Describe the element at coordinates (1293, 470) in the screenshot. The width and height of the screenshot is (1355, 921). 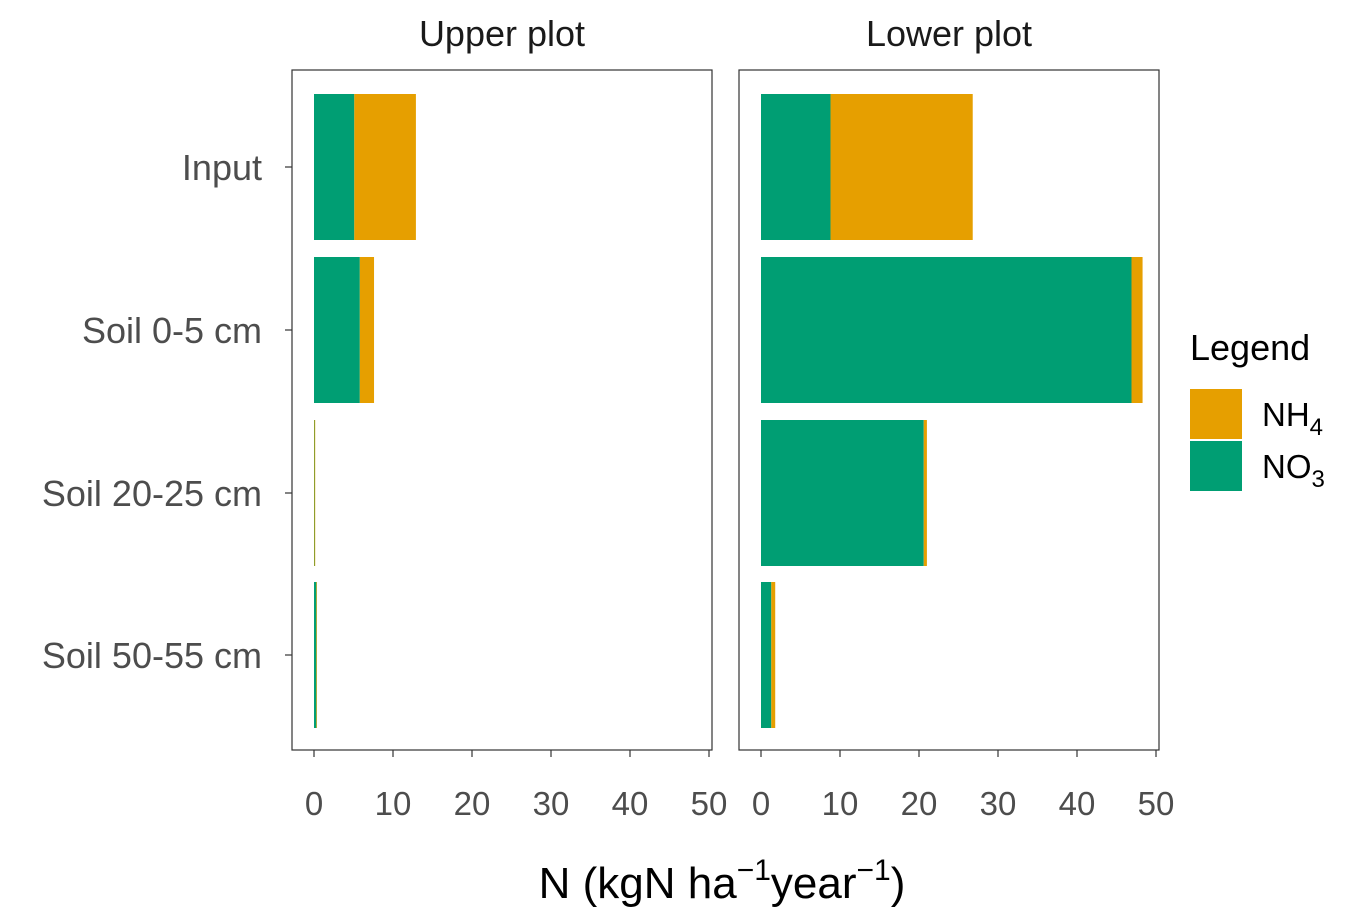
I see `legend-label-no3: NO3` at that location.